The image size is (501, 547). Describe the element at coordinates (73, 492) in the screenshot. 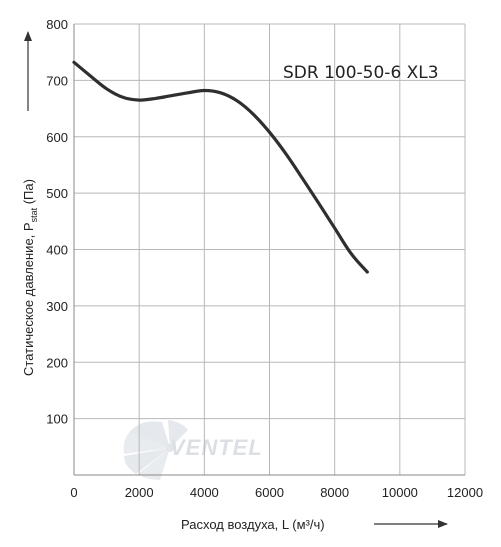

I see `x-tick-label: 0` at that location.